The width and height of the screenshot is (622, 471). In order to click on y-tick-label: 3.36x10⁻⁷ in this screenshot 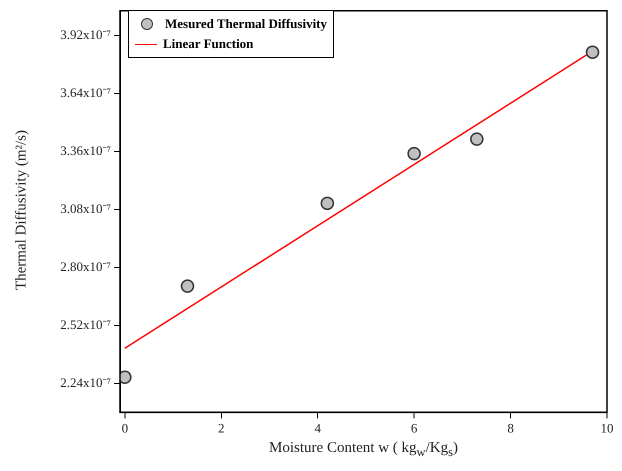, I will do `click(85, 150)`.